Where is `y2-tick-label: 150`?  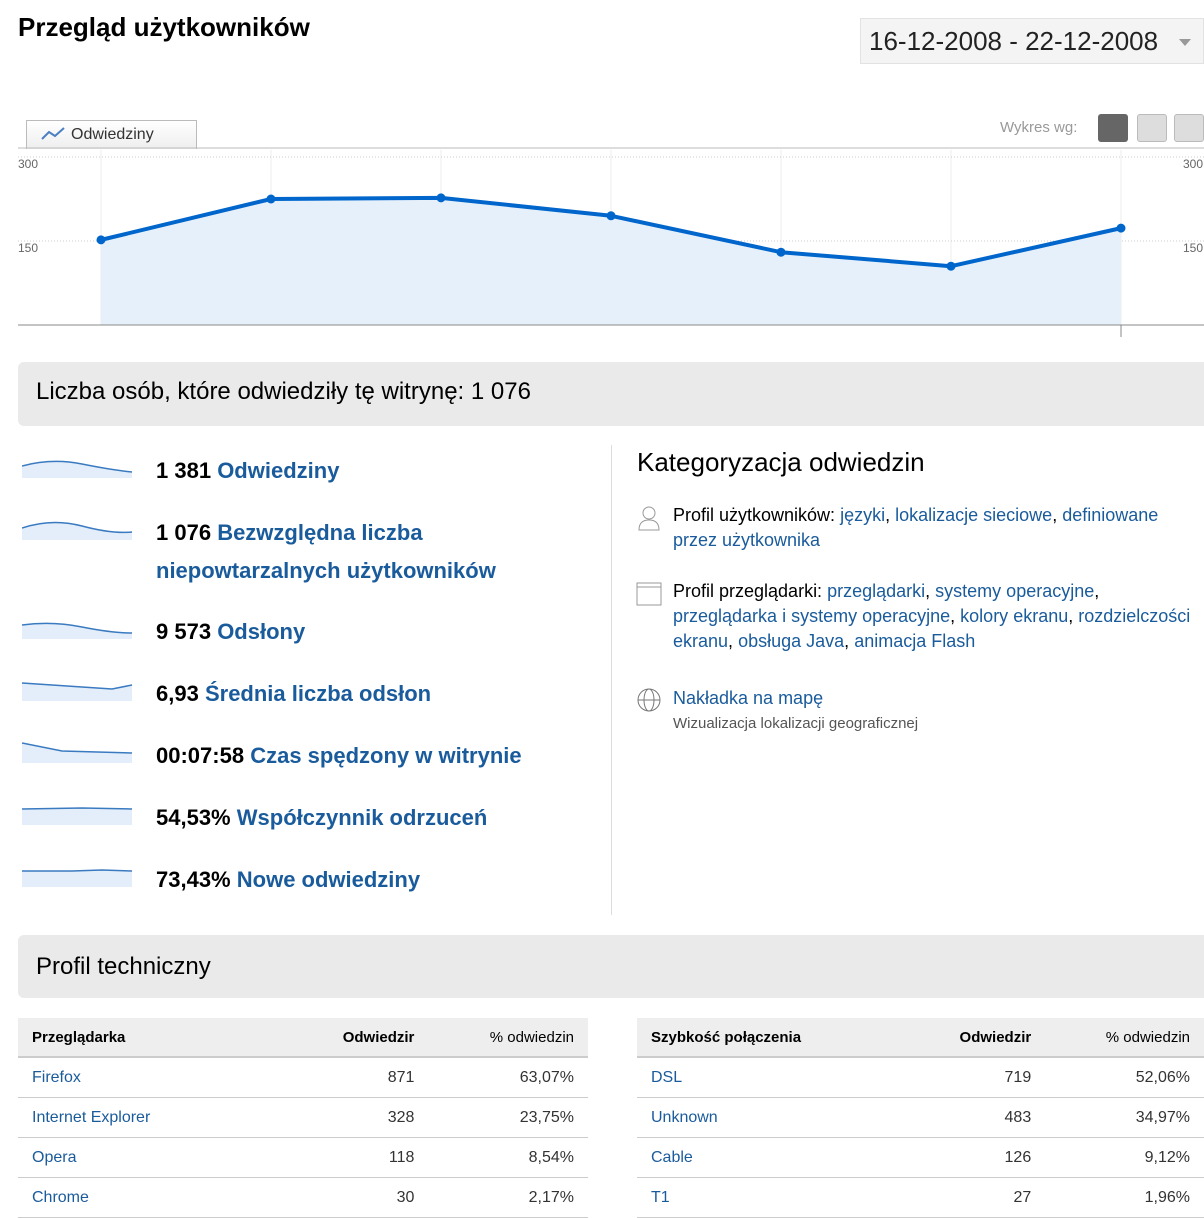
y2-tick-label: 150 is located at coordinates (1193, 248).